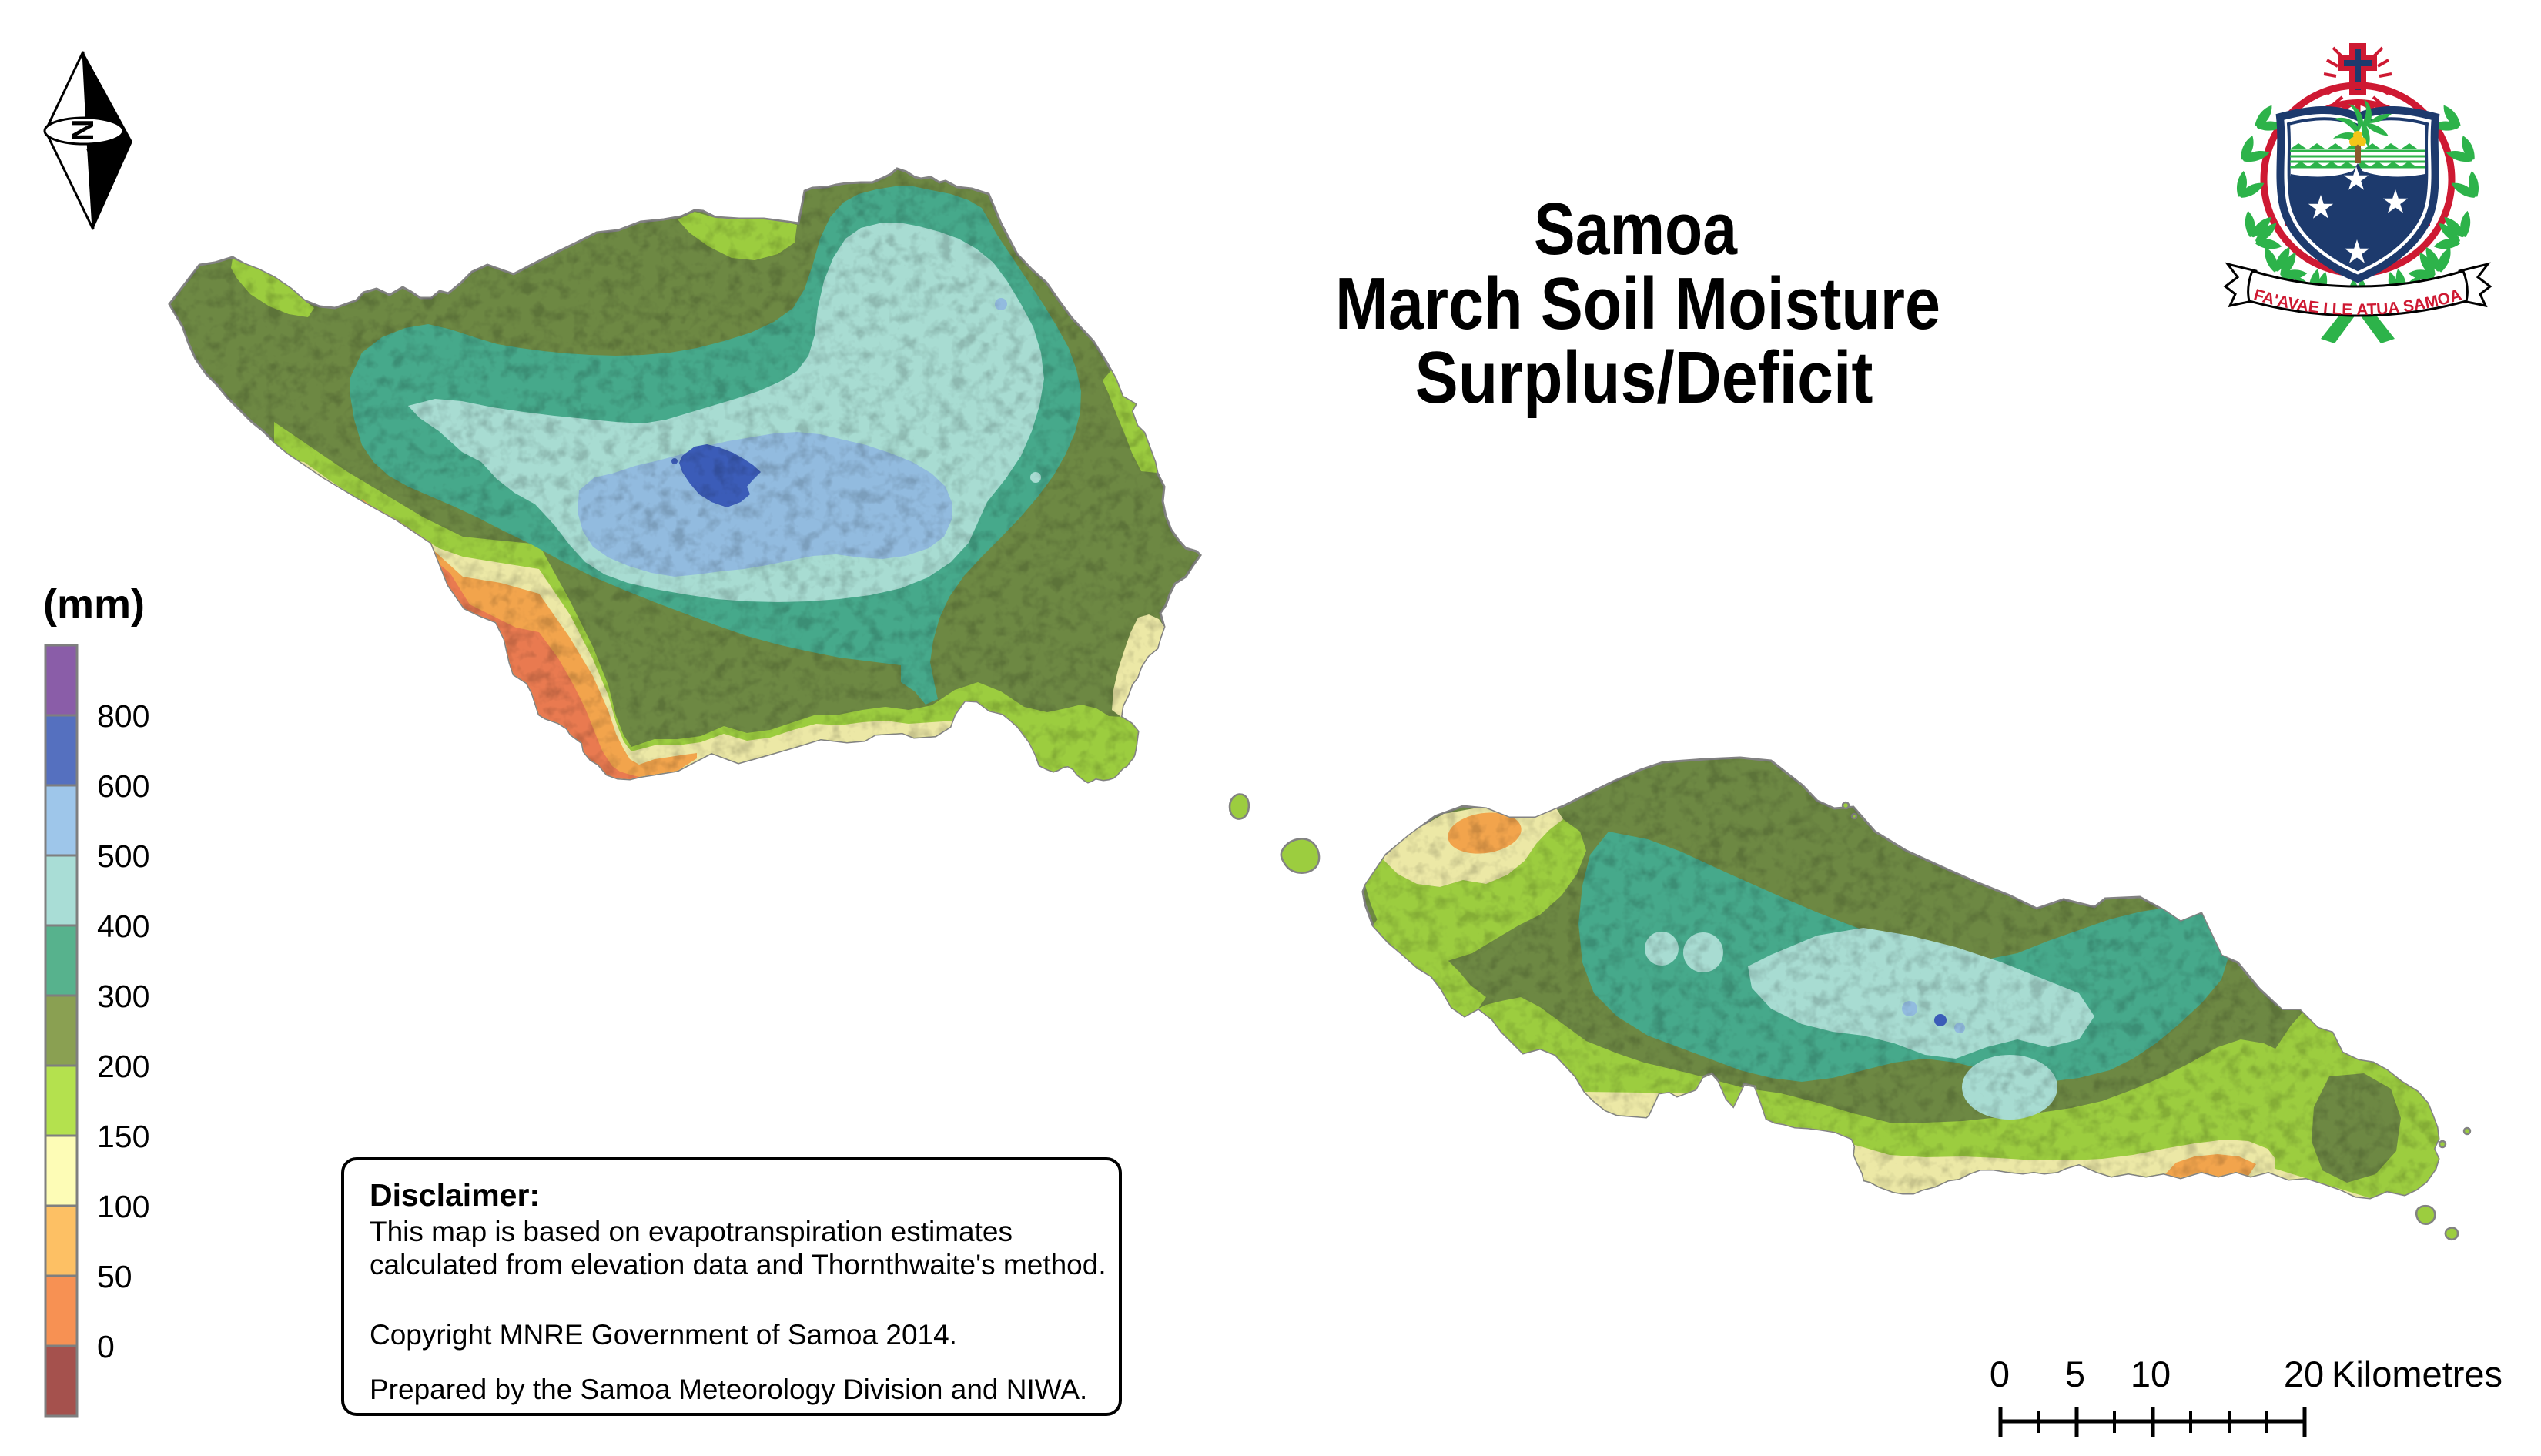 Image resolution: width=2541 pixels, height=1456 pixels. What do you see at coordinates (2151, 1374) in the screenshot?
I see `svg-text: 10` at bounding box center [2151, 1374].